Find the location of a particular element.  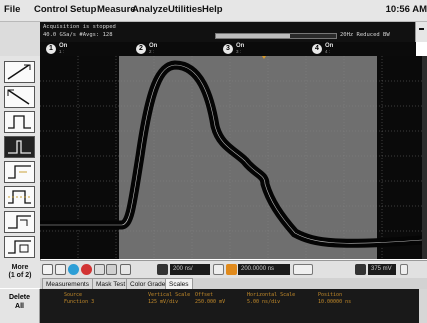

header-position: Position is located at coordinates (330, 295).